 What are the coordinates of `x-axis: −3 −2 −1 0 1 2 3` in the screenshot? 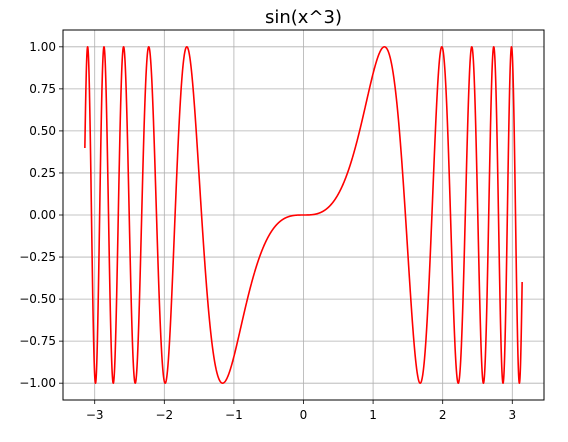 It's located at (301, 411).